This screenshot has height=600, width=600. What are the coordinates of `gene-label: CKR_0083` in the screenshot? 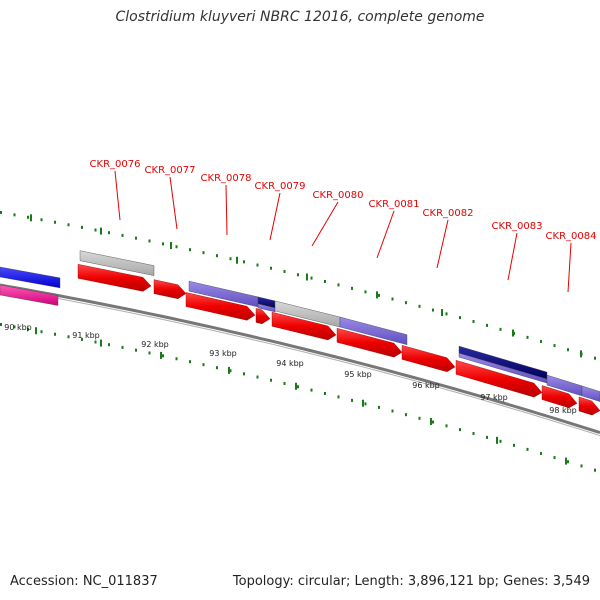 It's located at (517, 226).